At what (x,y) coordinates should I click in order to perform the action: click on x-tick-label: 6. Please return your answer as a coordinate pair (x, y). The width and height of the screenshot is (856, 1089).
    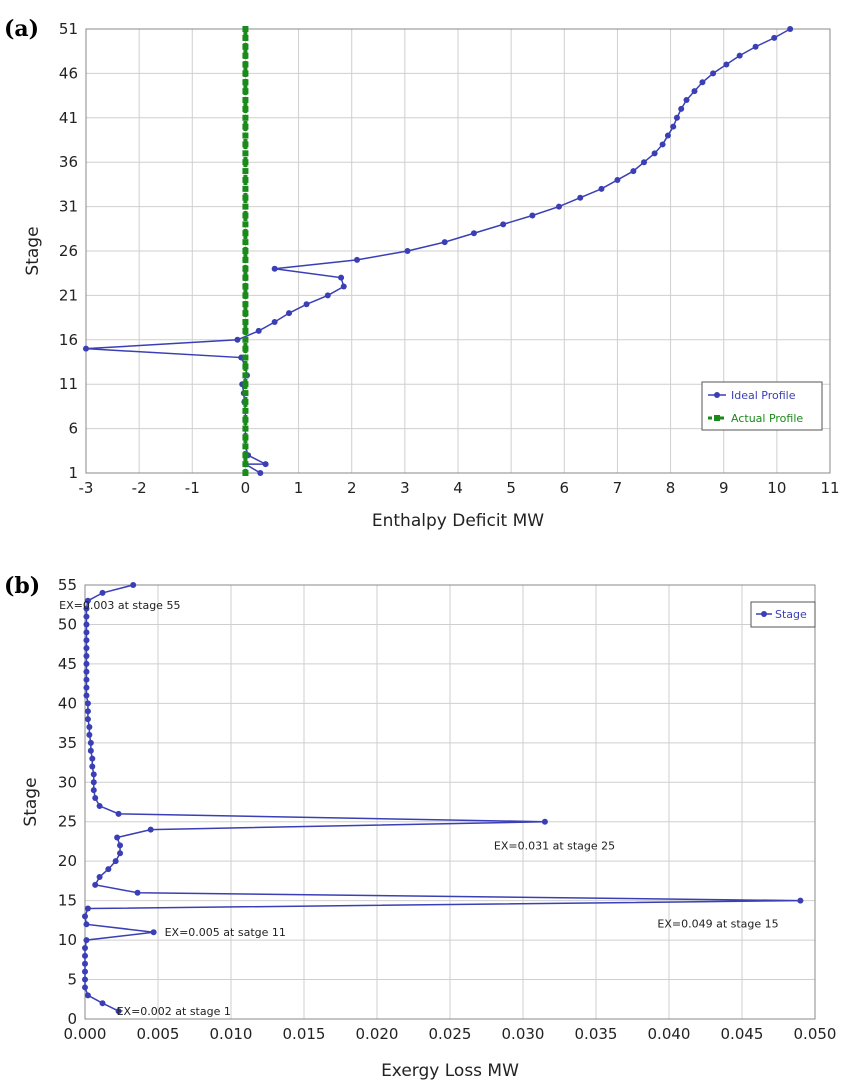
    Looking at the image, I should click on (565, 488).